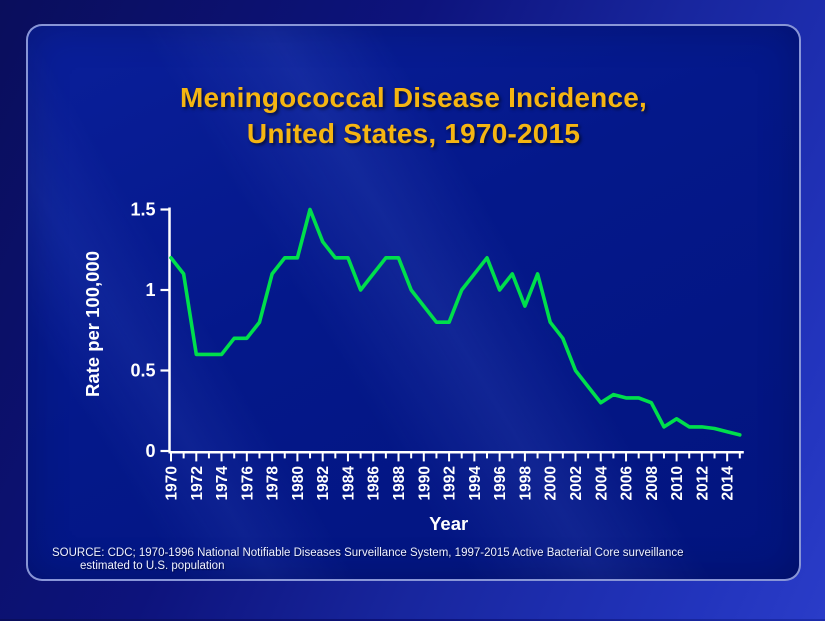 This screenshot has height=621, width=825. What do you see at coordinates (702, 483) in the screenshot?
I see `x-tick-label: 2012` at bounding box center [702, 483].